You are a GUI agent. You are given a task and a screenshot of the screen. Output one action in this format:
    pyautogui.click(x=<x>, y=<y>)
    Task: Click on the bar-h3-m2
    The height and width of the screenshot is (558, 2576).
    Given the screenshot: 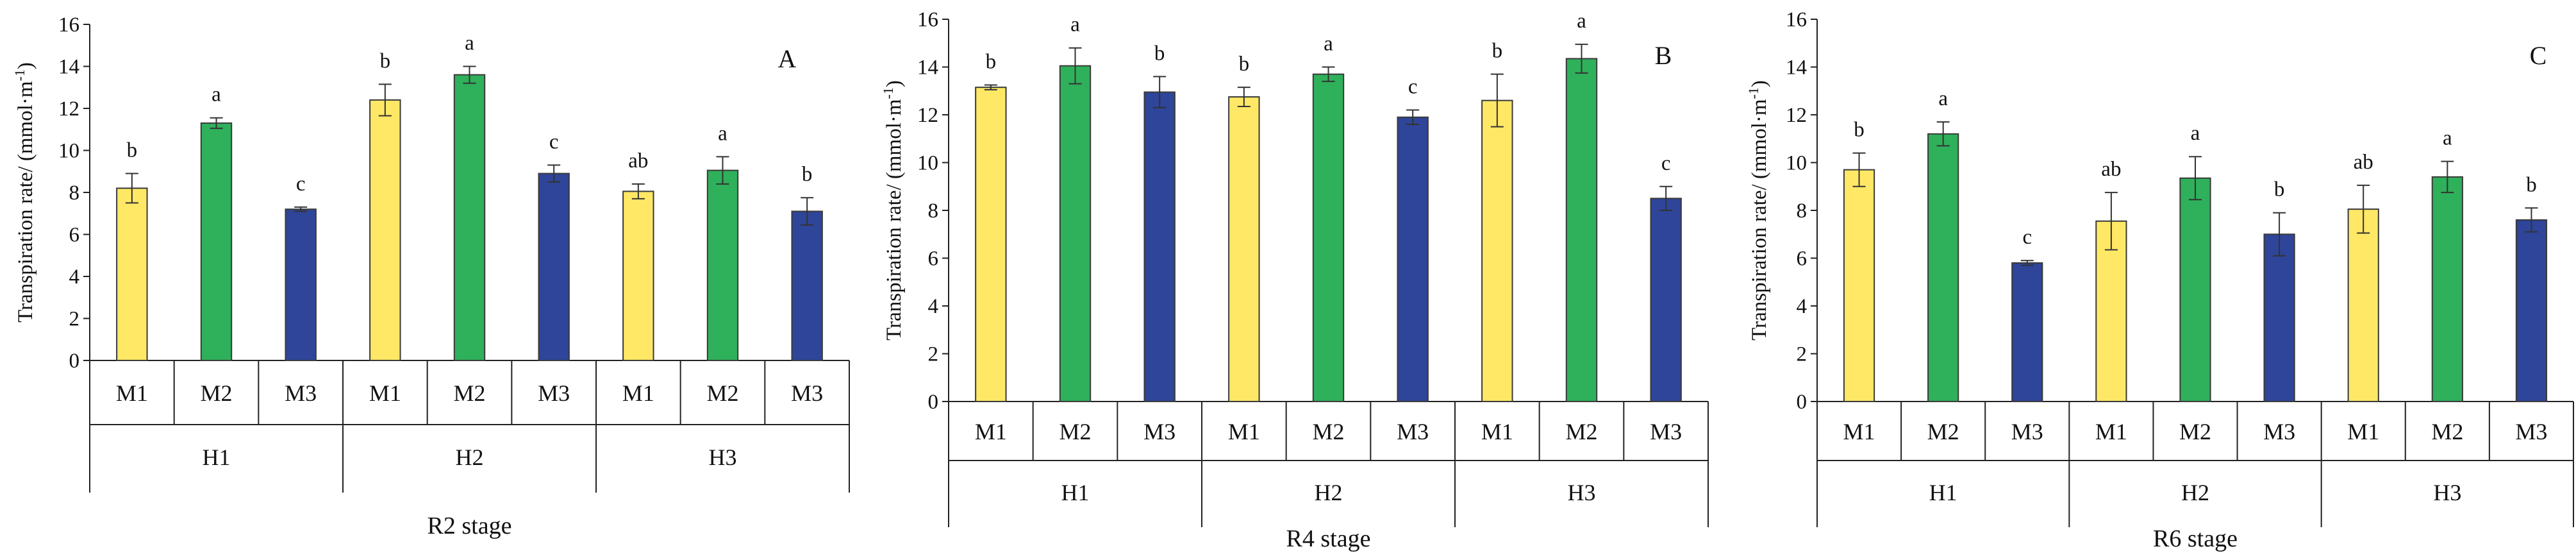 What is the action you would take?
    pyautogui.click(x=2447, y=289)
    